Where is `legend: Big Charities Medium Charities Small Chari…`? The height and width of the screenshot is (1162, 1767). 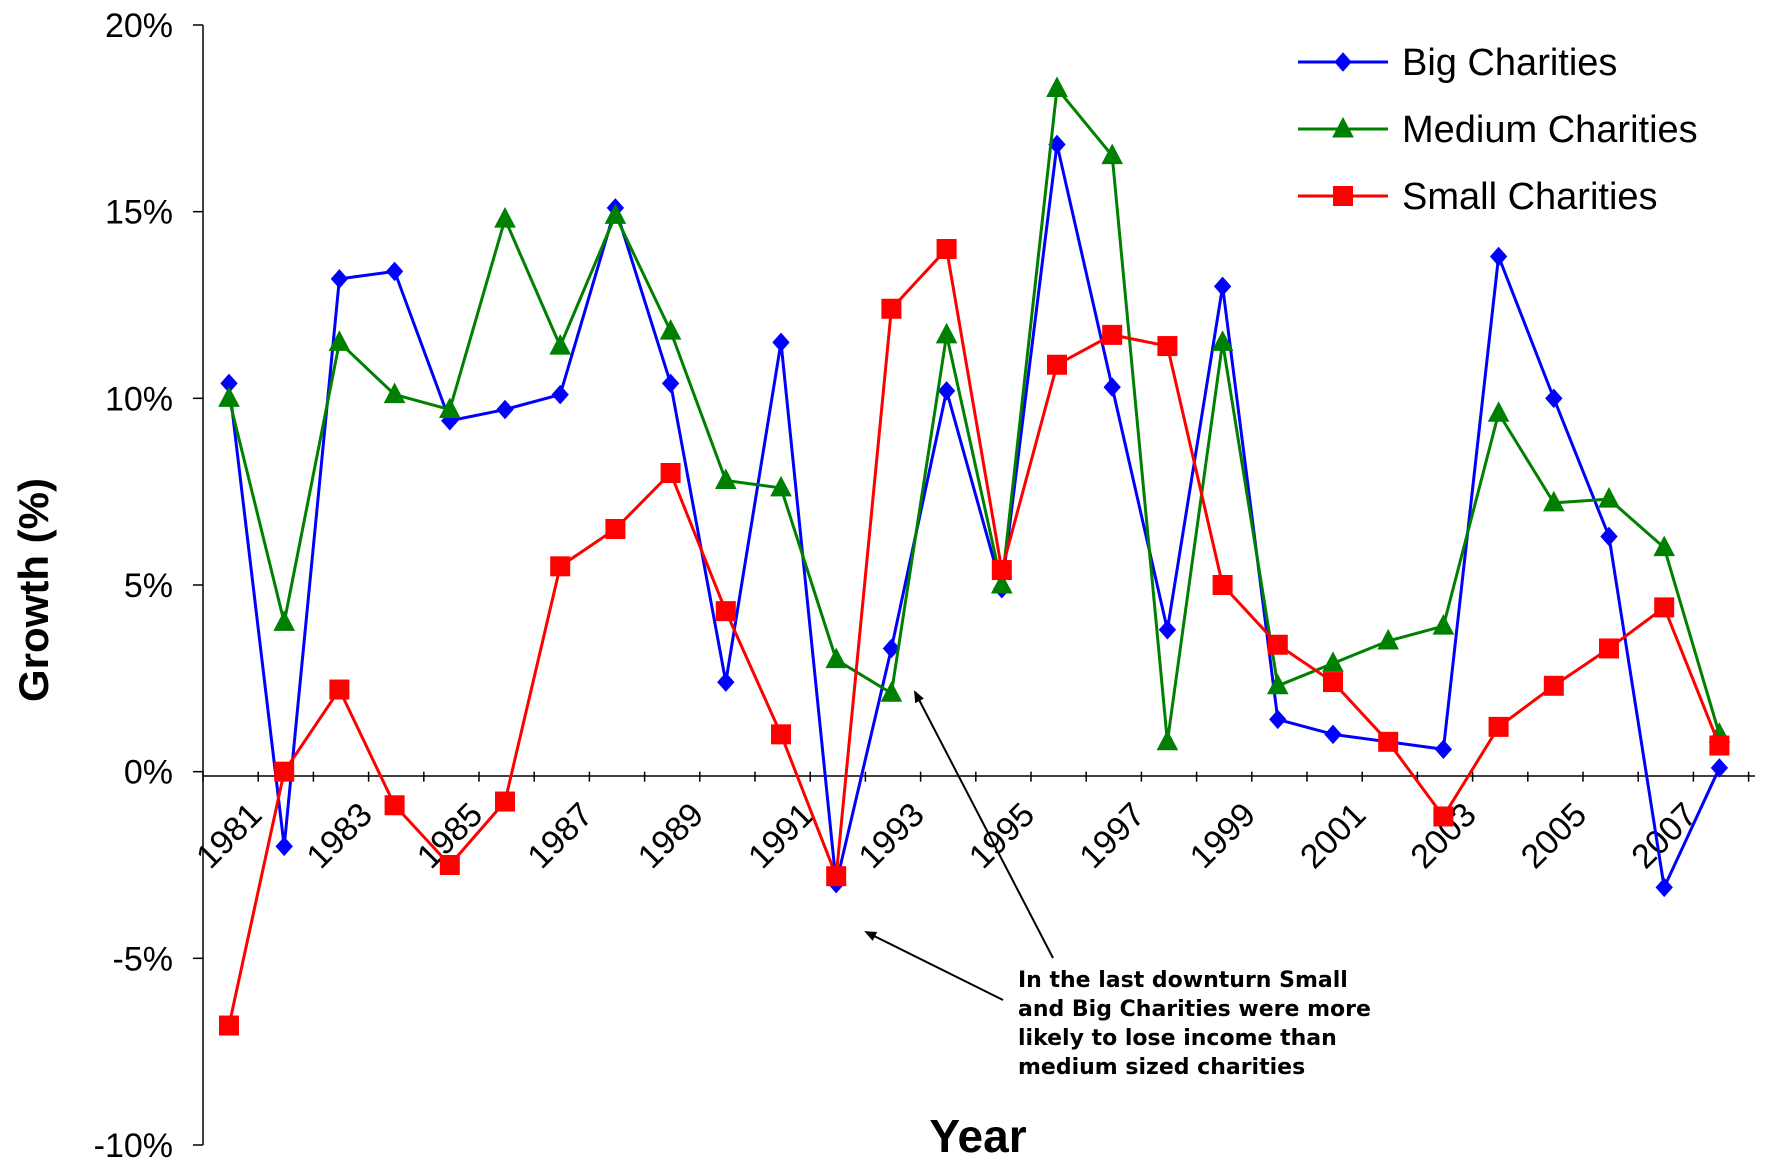
legend: Big Charities Medium Charities Small Chari… is located at coordinates (1498, 130).